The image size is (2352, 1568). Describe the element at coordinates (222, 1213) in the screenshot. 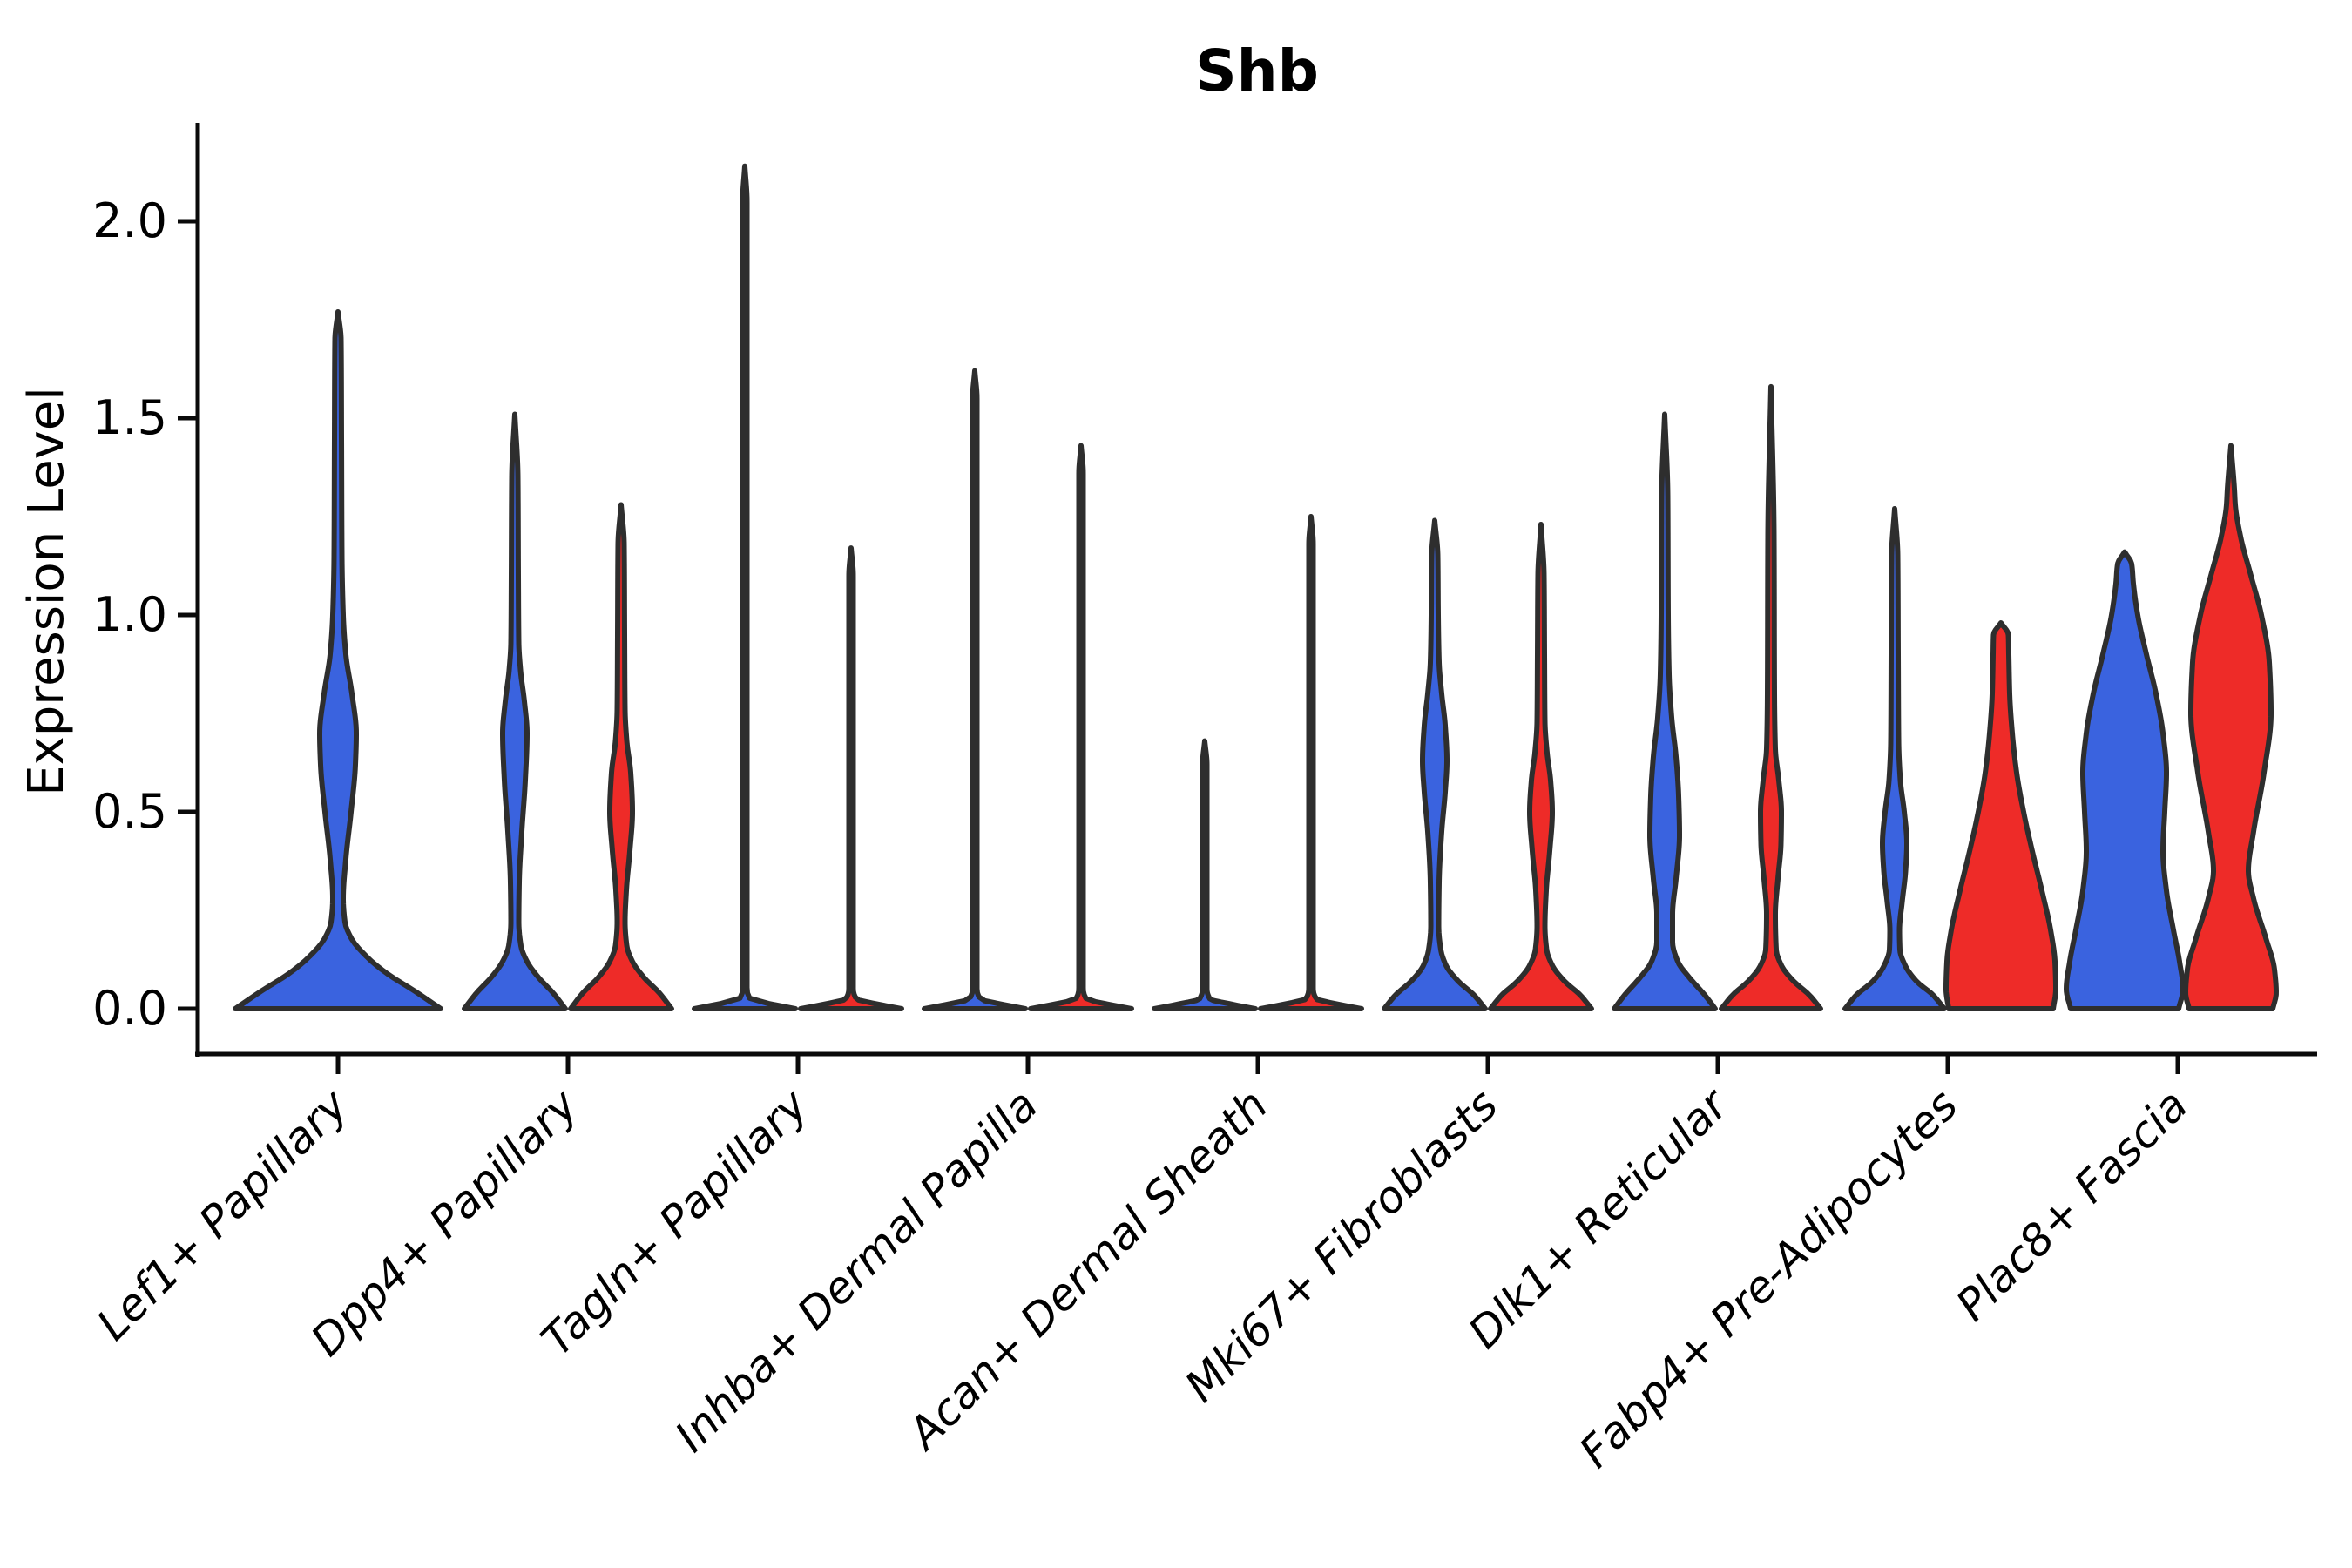

I see `x-tick-label-lef1-papillary: Lef1+ Papillary` at that location.